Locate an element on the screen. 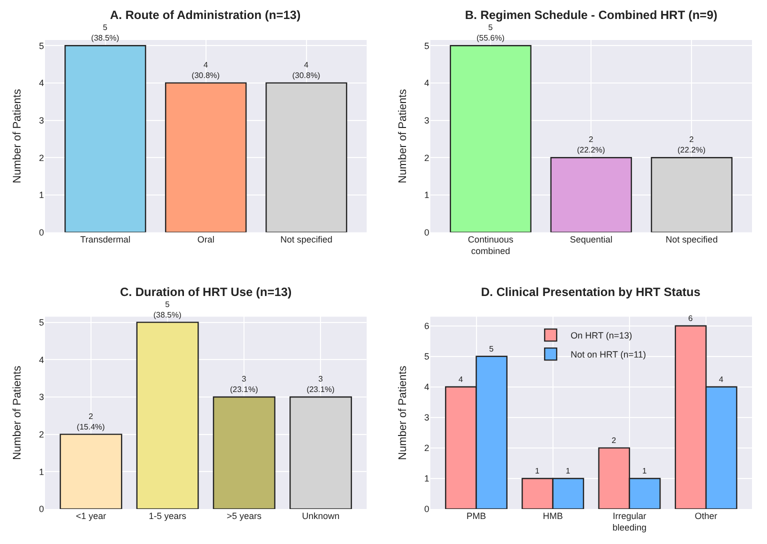 Image resolution: width=767 pixels, height=544 pixels. data-label: 5 is located at coordinates (491, 349).